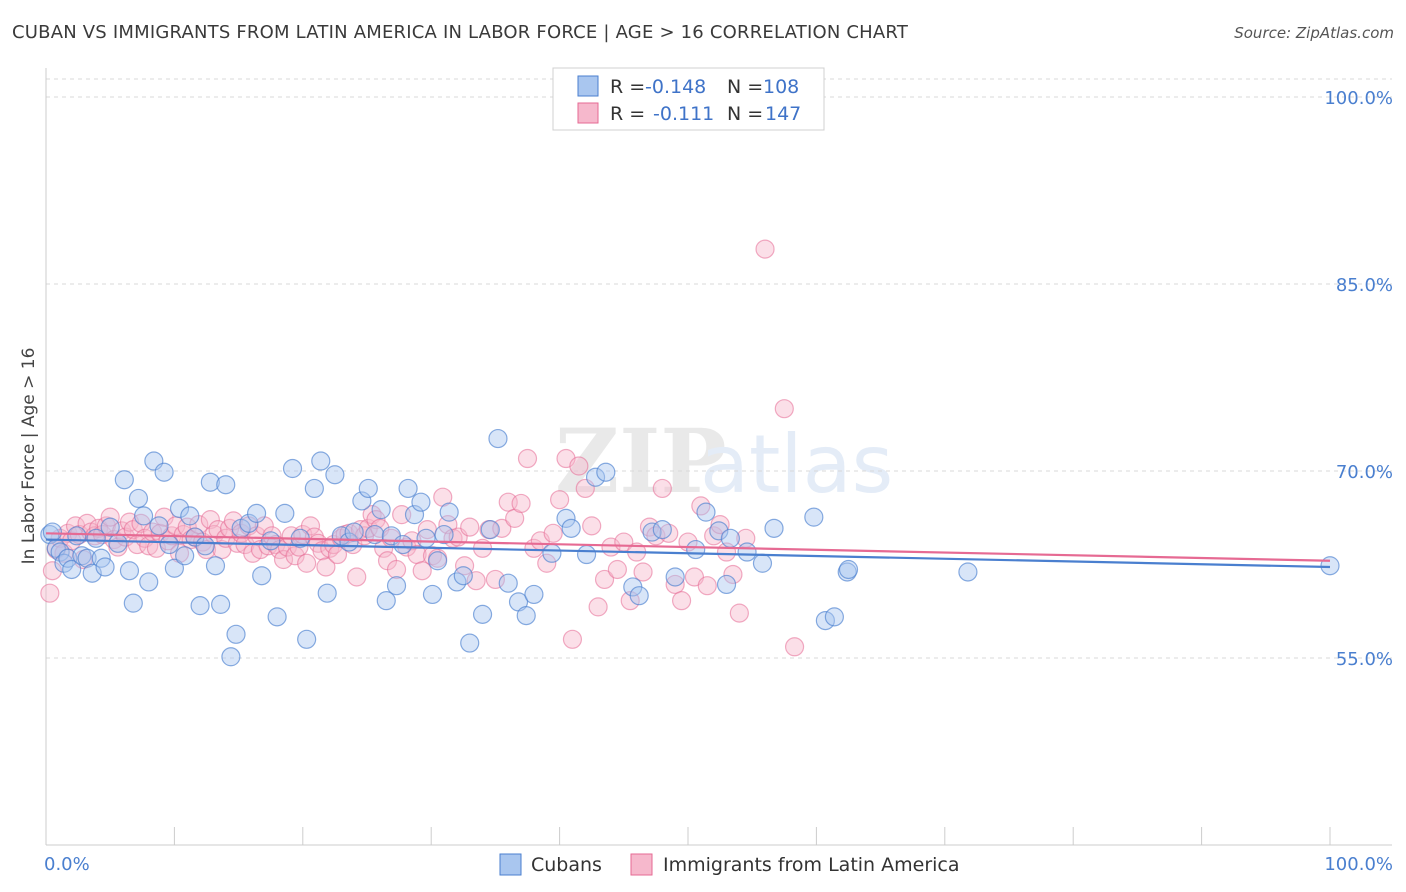 The height and width of the screenshot is (892, 1406). What do you see at coordinates (745, 114) in the screenshot?
I see `stats-n-label-latin-america: N =` at bounding box center [745, 114].